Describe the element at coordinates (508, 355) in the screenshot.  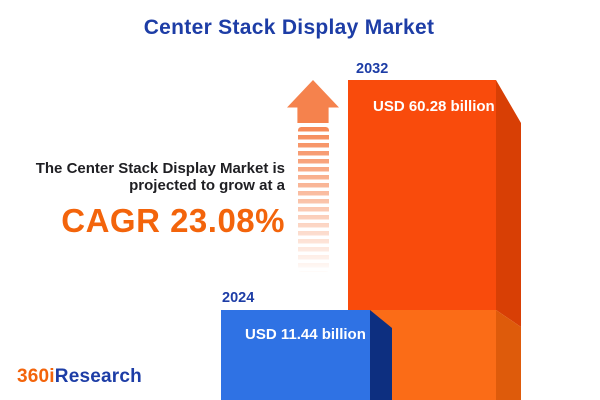
I see `bar-2032-base-side` at that location.